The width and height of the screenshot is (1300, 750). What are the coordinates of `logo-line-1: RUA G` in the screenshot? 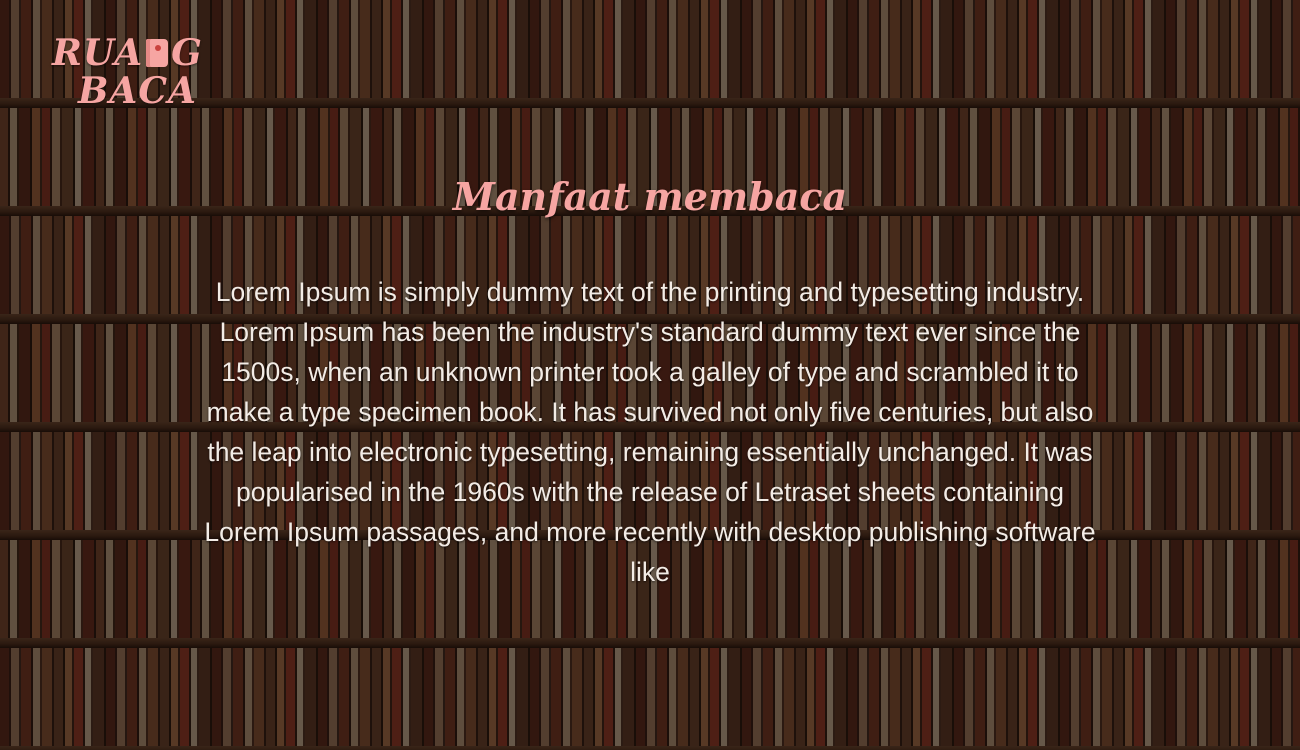 It's located at (142, 53).